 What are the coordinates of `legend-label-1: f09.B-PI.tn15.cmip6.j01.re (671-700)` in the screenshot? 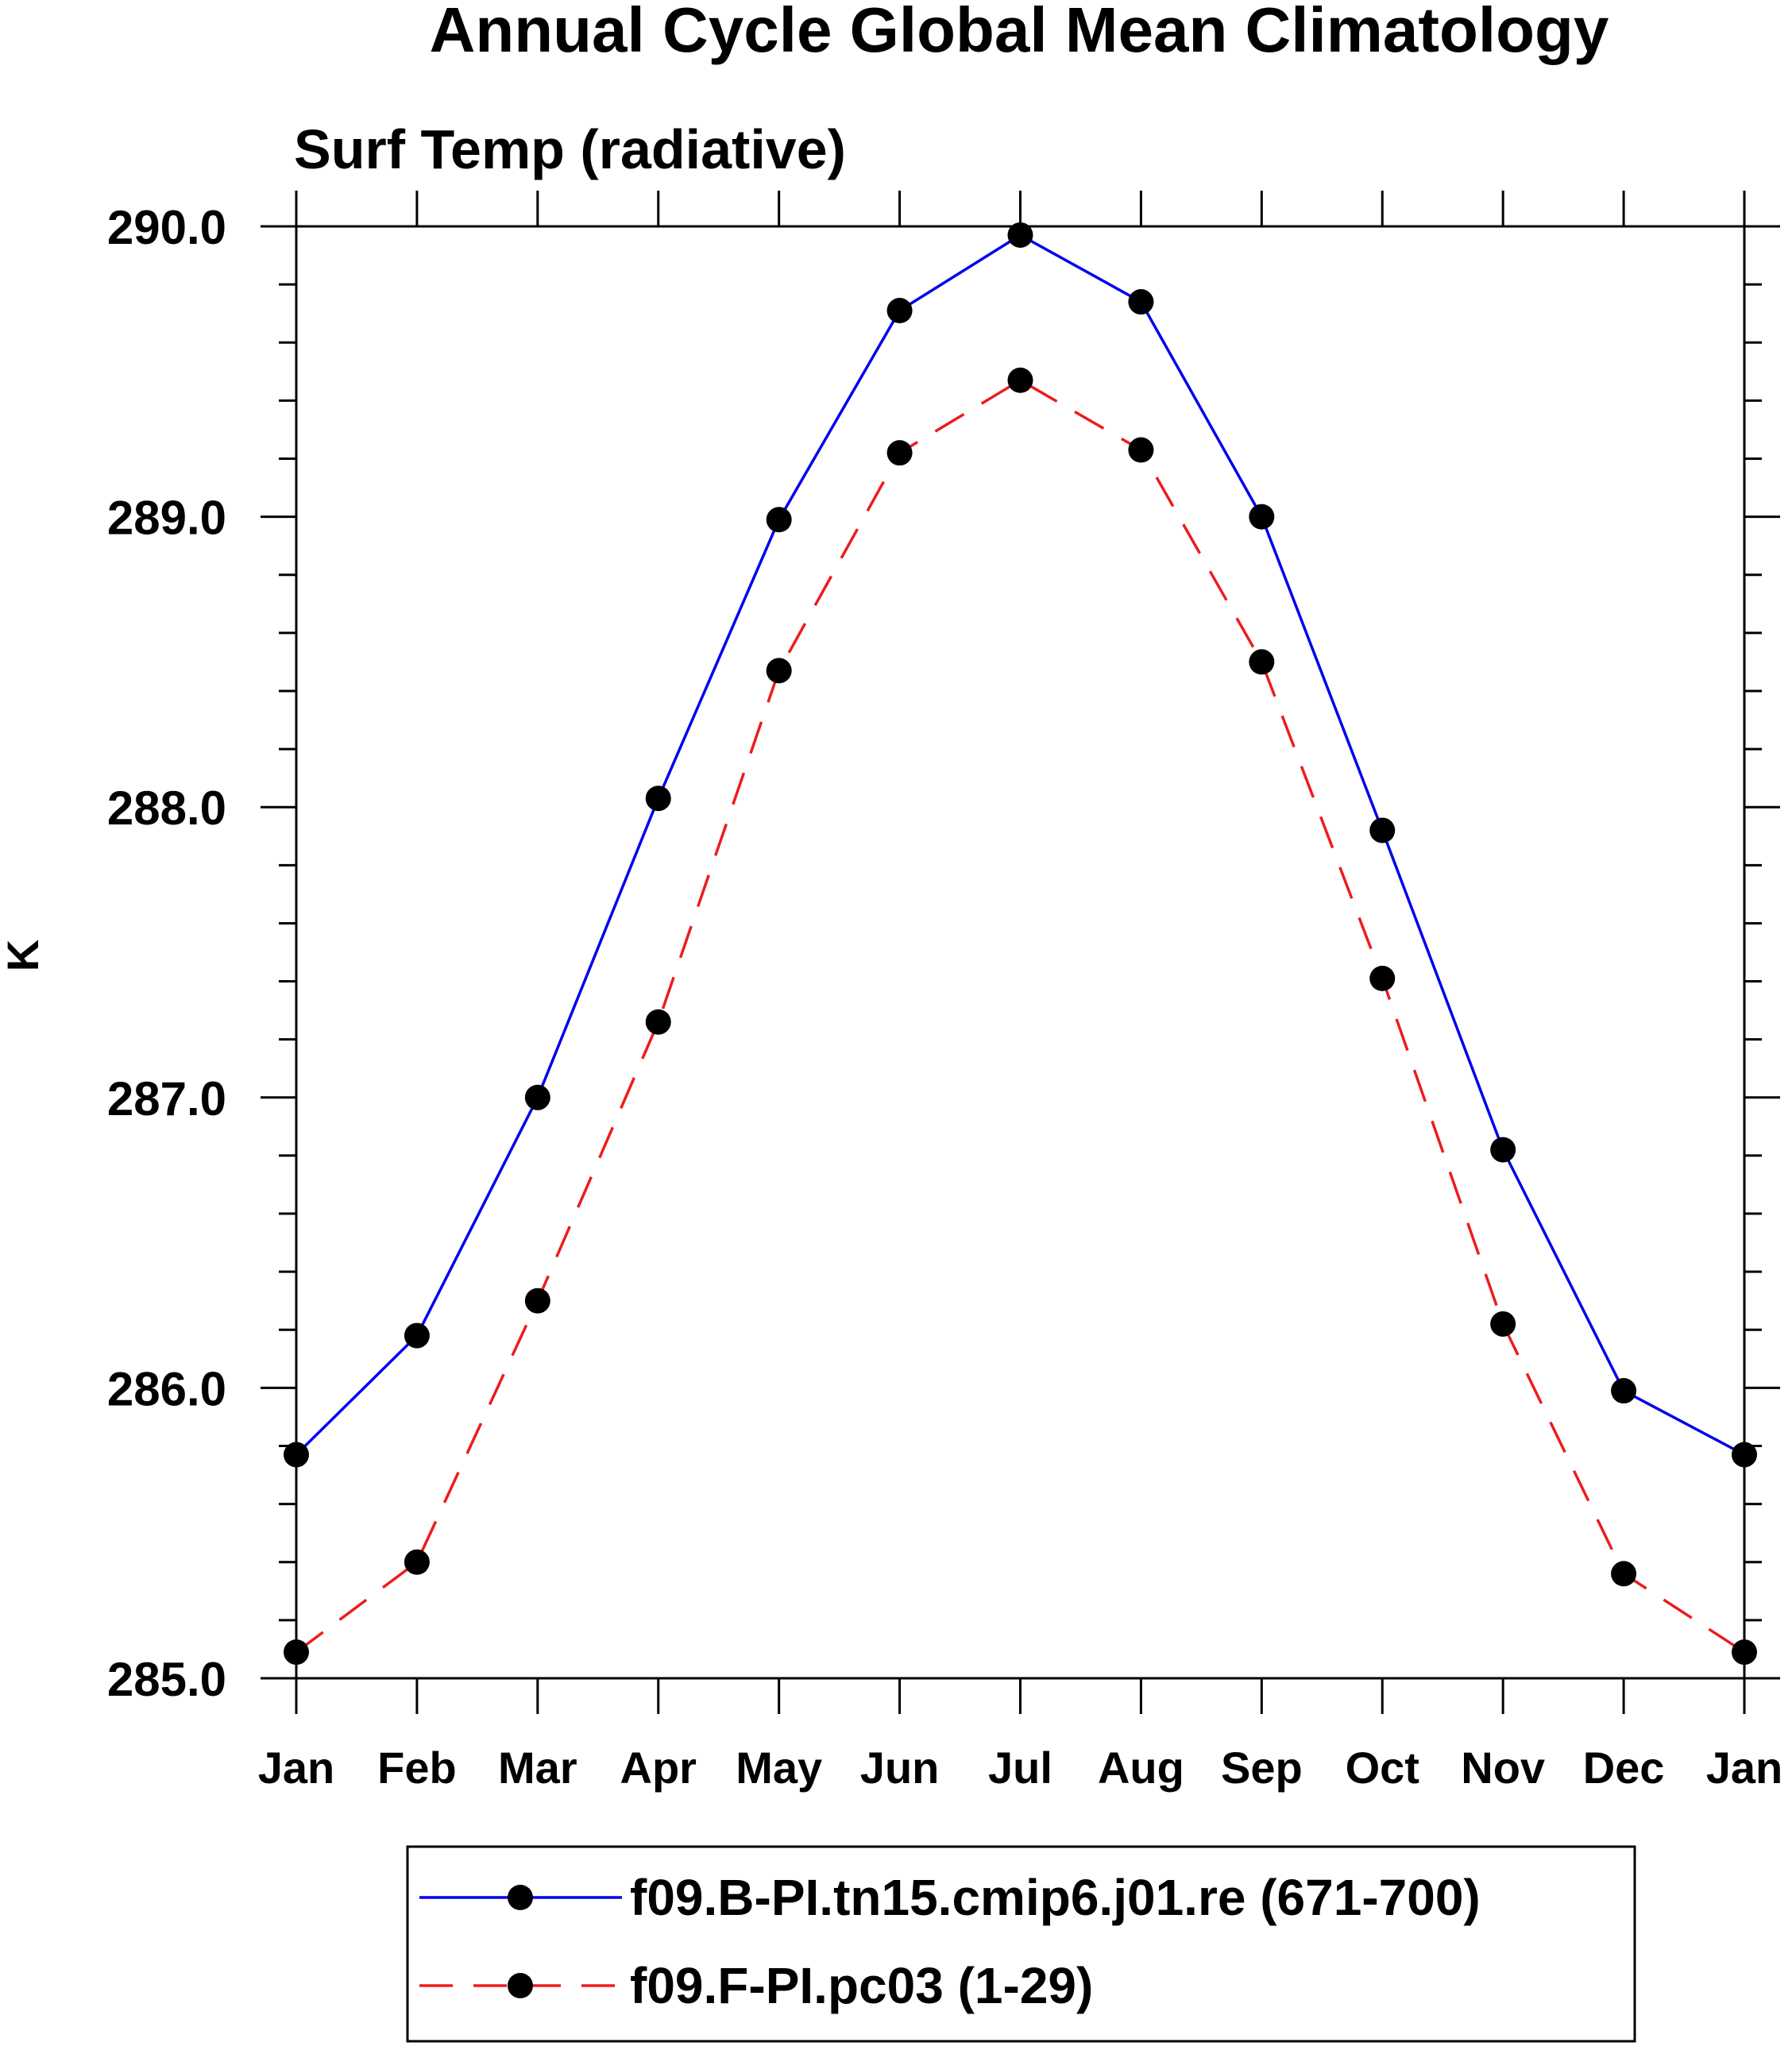 It's located at (1055, 1897).